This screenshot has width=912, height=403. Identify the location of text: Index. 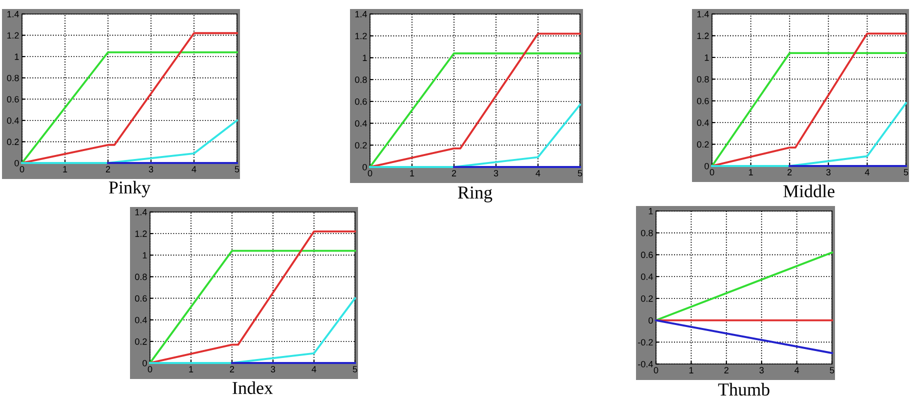
(252, 387).